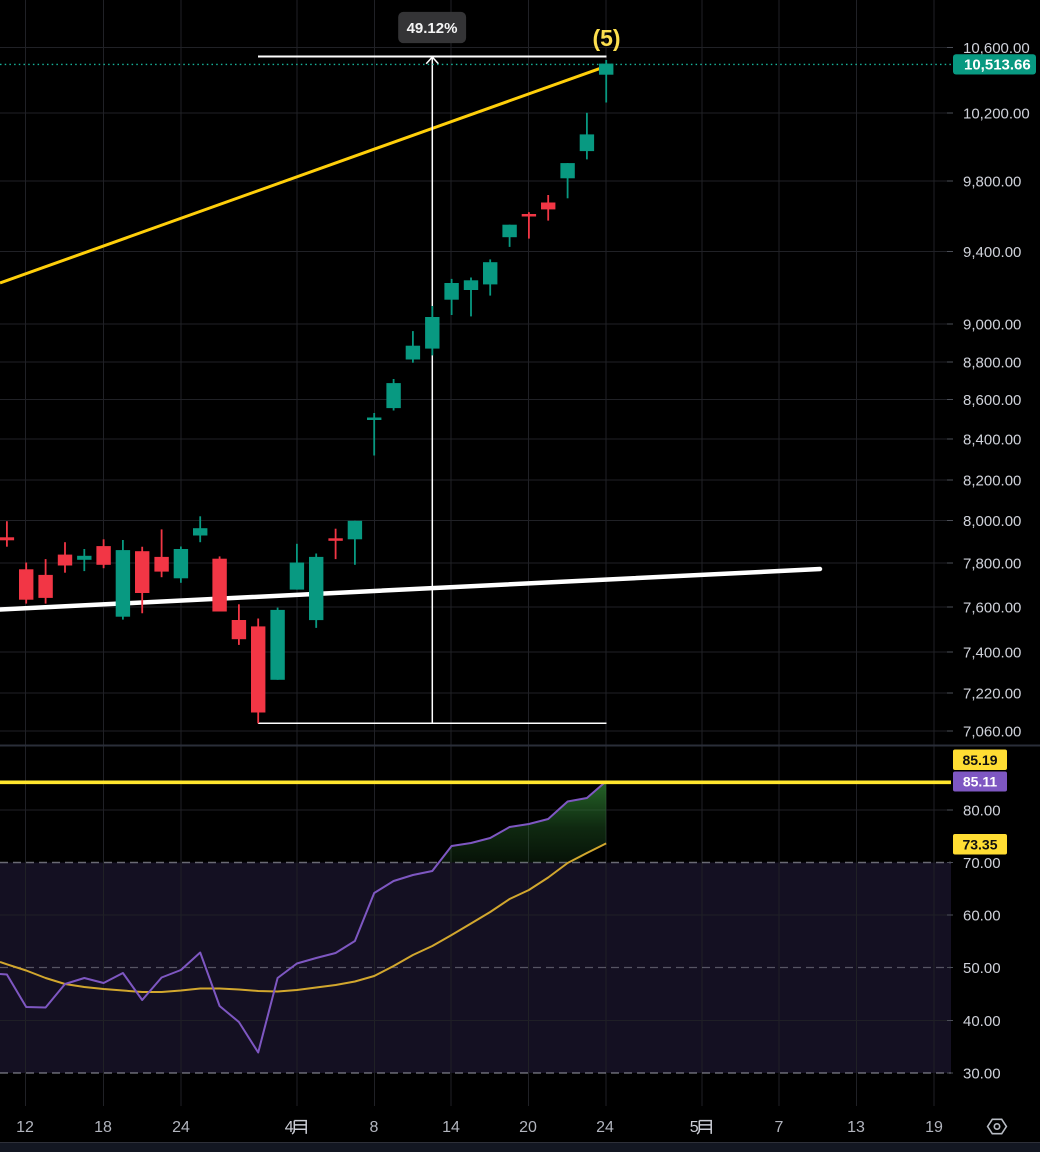  I want to click on svg-text: (5), so click(606, 38).